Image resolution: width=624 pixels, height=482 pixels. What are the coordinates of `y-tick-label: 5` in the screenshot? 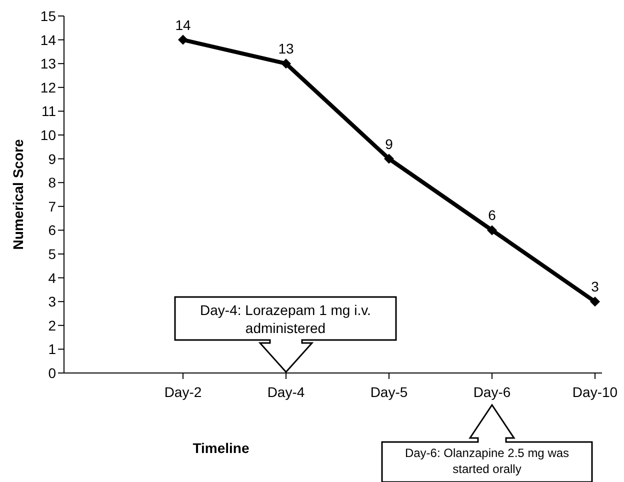 It's located at (52, 254).